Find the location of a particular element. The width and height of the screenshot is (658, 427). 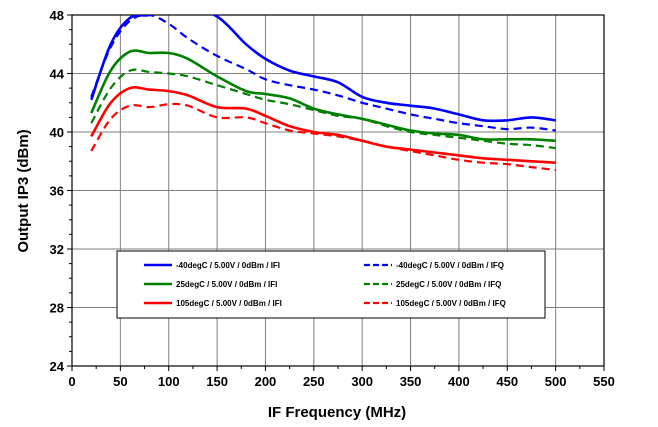

x-tick-label: 300 is located at coordinates (362, 381).